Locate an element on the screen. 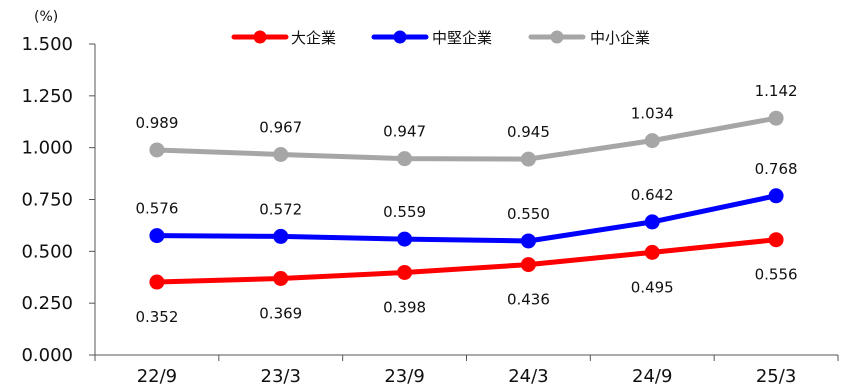 This screenshot has width=856, height=389. legend-label: 中小企業 is located at coordinates (620, 38).